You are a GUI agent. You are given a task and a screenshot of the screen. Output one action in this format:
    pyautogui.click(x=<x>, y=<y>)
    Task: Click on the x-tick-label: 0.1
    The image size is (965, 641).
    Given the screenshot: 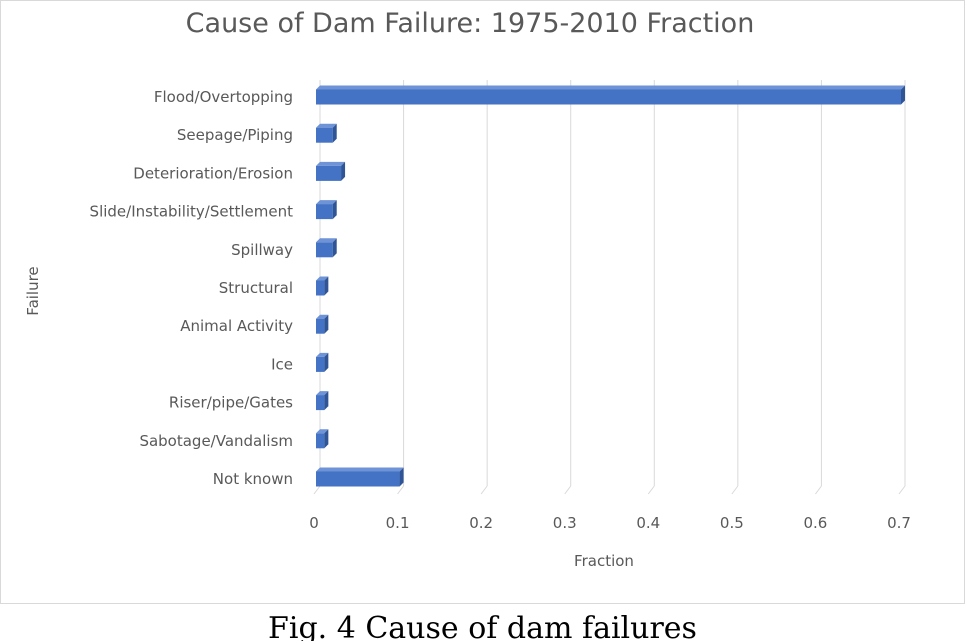 What is the action you would take?
    pyautogui.click(x=398, y=523)
    